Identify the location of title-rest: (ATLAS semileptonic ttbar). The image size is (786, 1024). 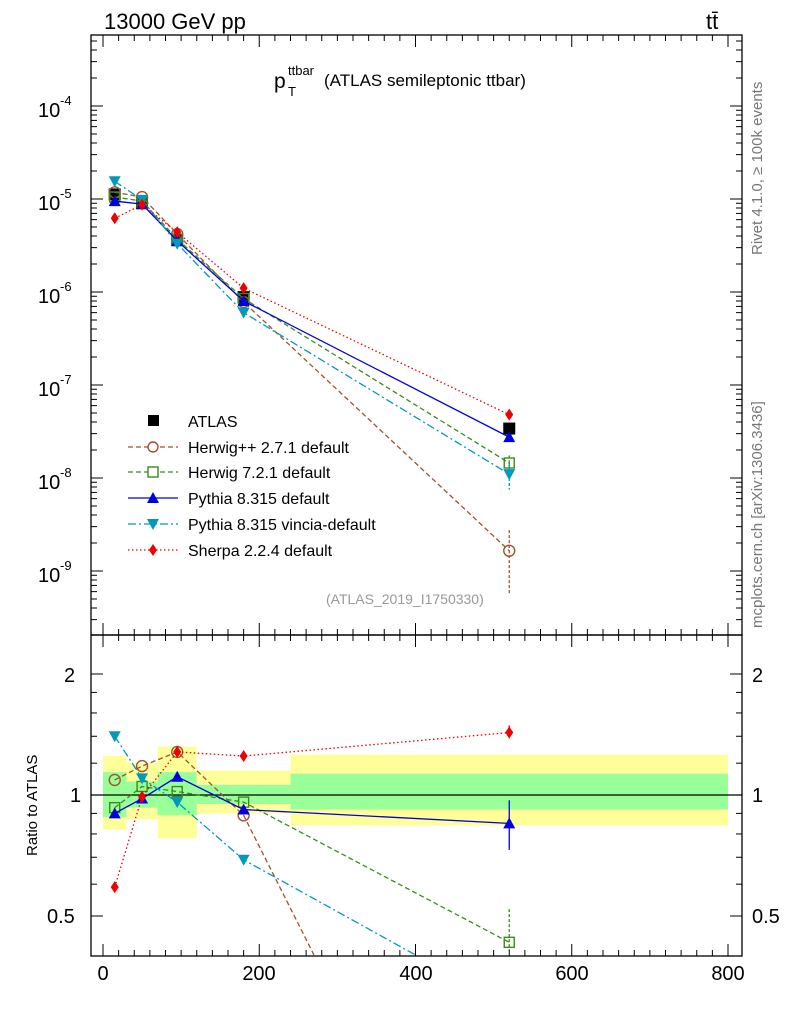
(425, 80).